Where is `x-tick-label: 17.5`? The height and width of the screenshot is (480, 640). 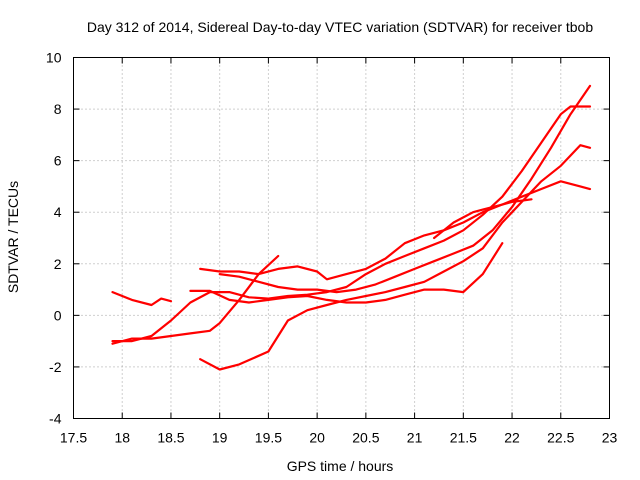
x-tick-label: 17.5 is located at coordinates (73, 438).